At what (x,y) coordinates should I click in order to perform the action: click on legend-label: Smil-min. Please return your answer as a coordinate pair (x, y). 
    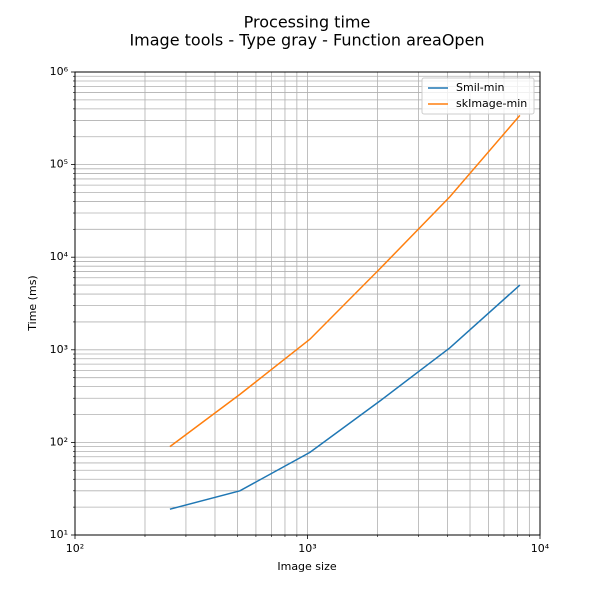
    Looking at the image, I should click on (480, 87).